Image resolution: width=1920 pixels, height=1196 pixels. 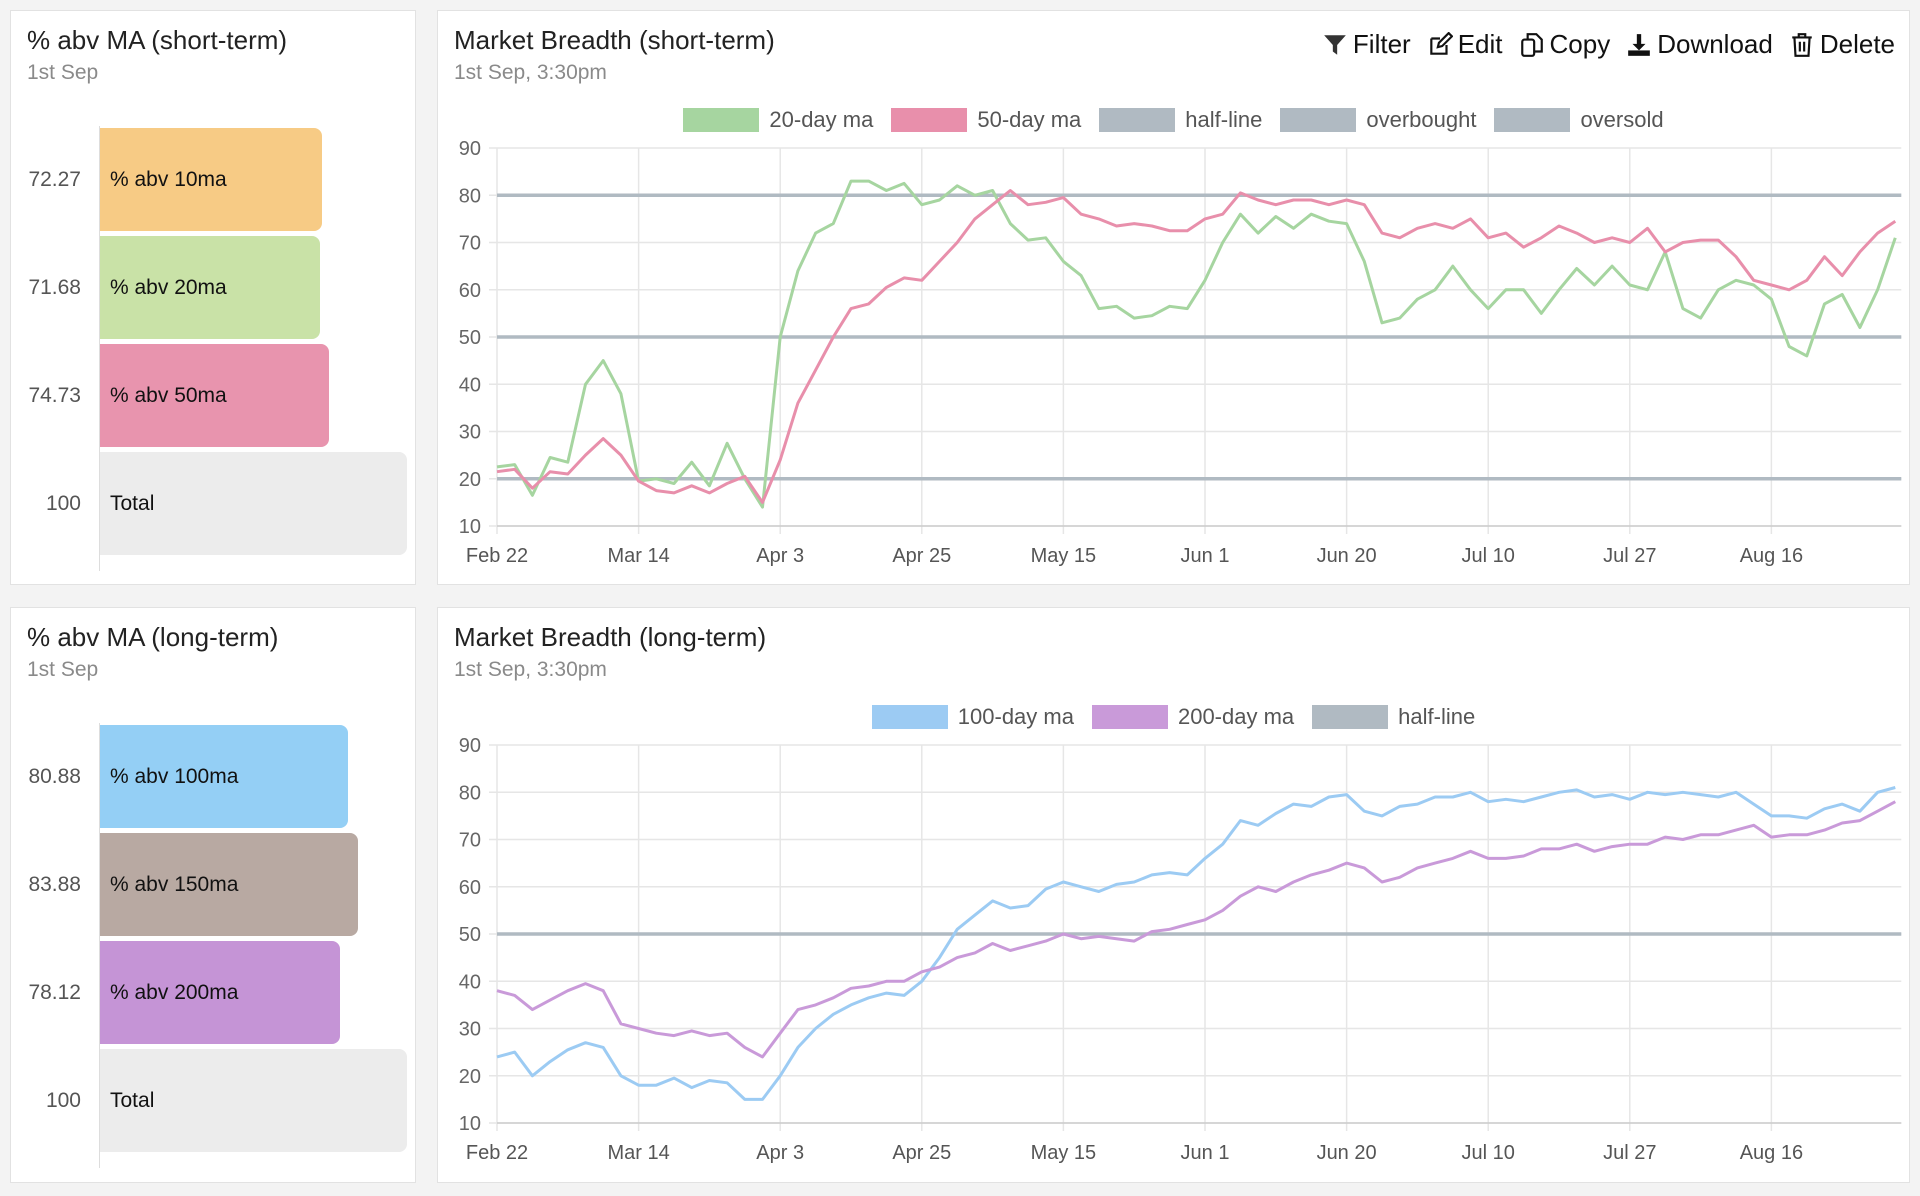 I want to click on panel-title: % abv MA (long-term), so click(x=153, y=637).